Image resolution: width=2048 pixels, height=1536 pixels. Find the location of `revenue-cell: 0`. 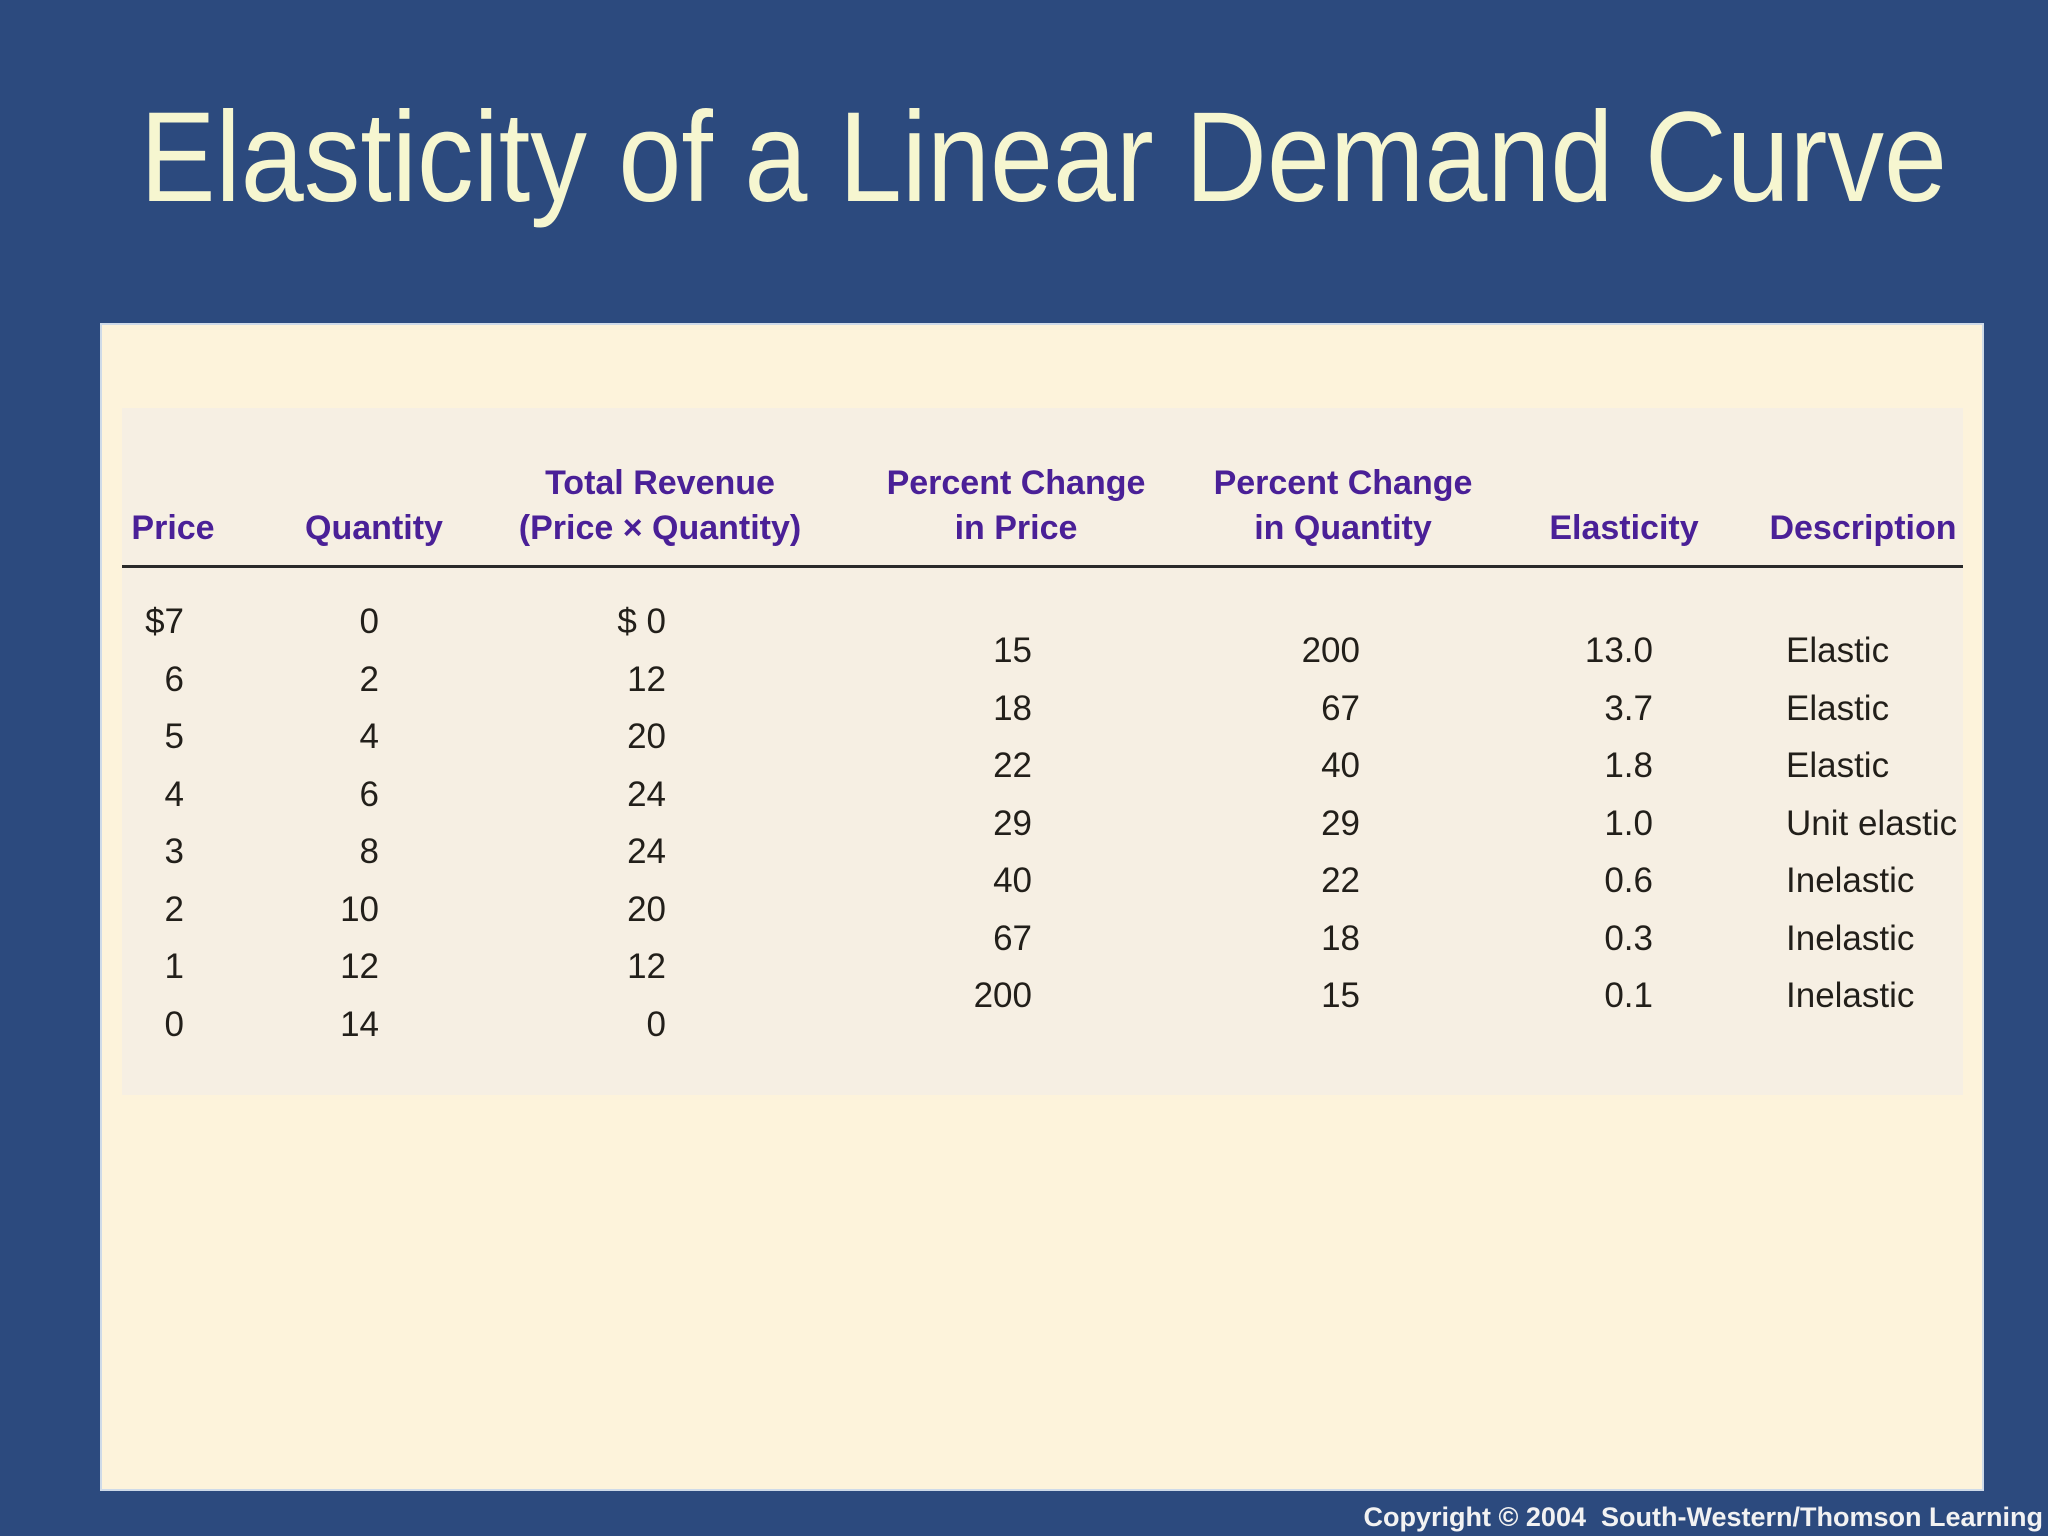

revenue-cell: 0 is located at coordinates (656, 1024).